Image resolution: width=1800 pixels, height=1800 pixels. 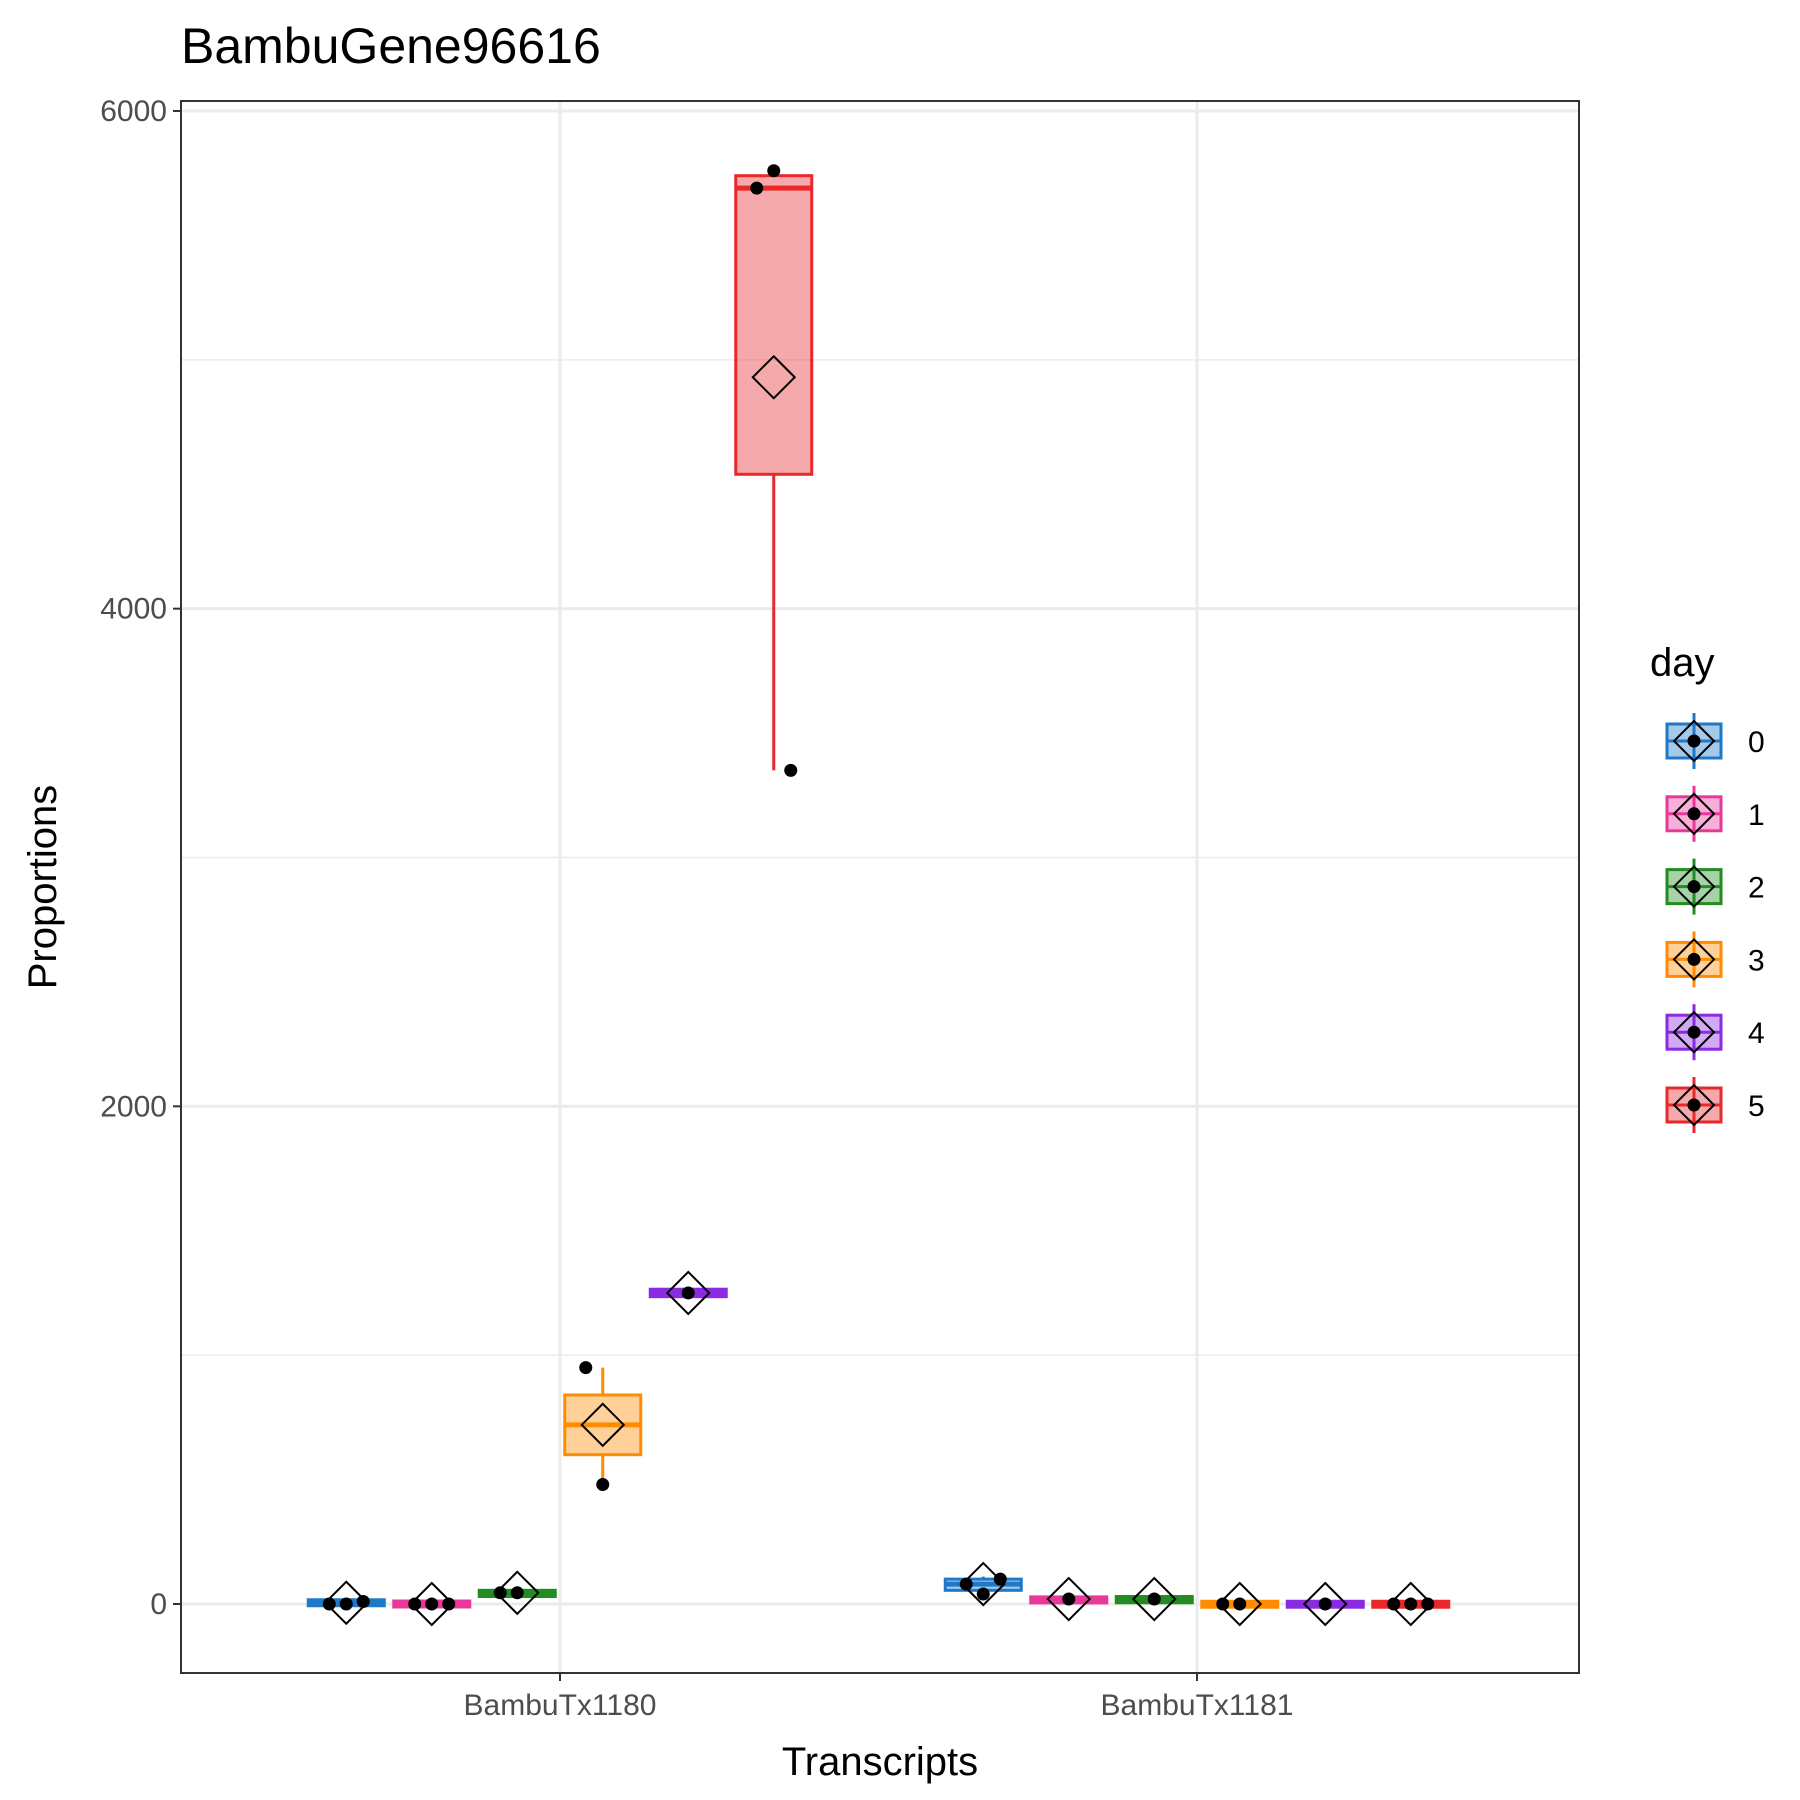 I want to click on legend-key-4: 4, so click(x=1715, y=1032).